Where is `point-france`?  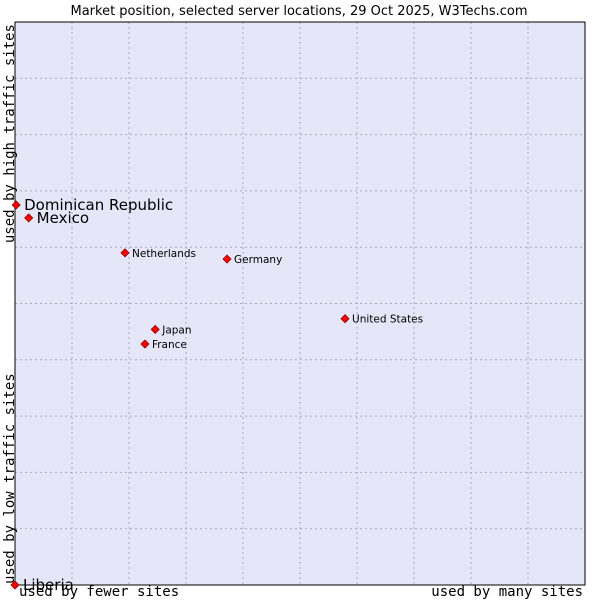 point-france is located at coordinates (145, 344).